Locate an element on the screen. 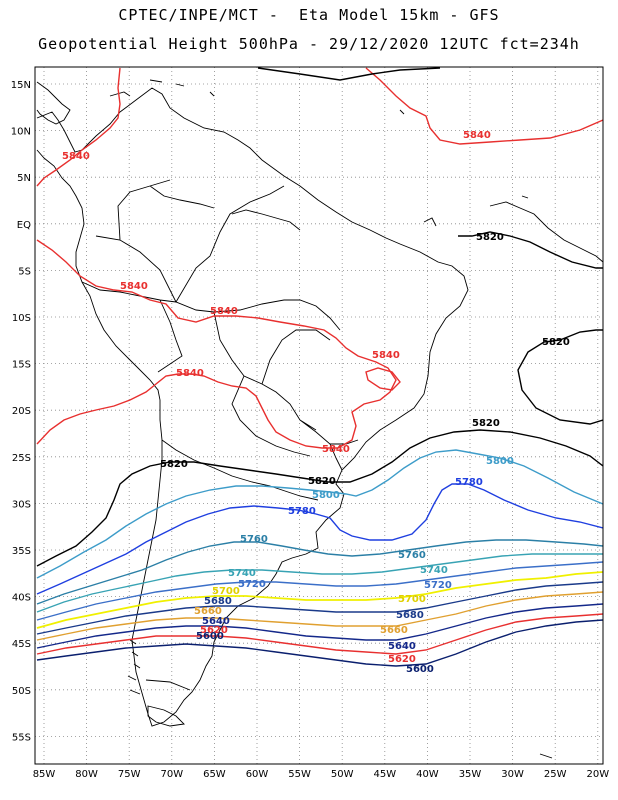  lon-tick-label: 25W is located at coordinates (555, 774).